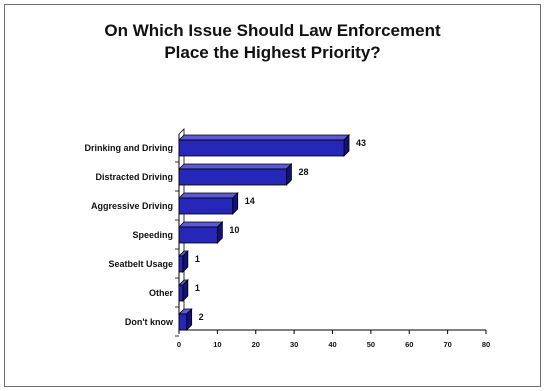 The image size is (545, 391). I want to click on x-tick-label: 0, so click(179, 344).